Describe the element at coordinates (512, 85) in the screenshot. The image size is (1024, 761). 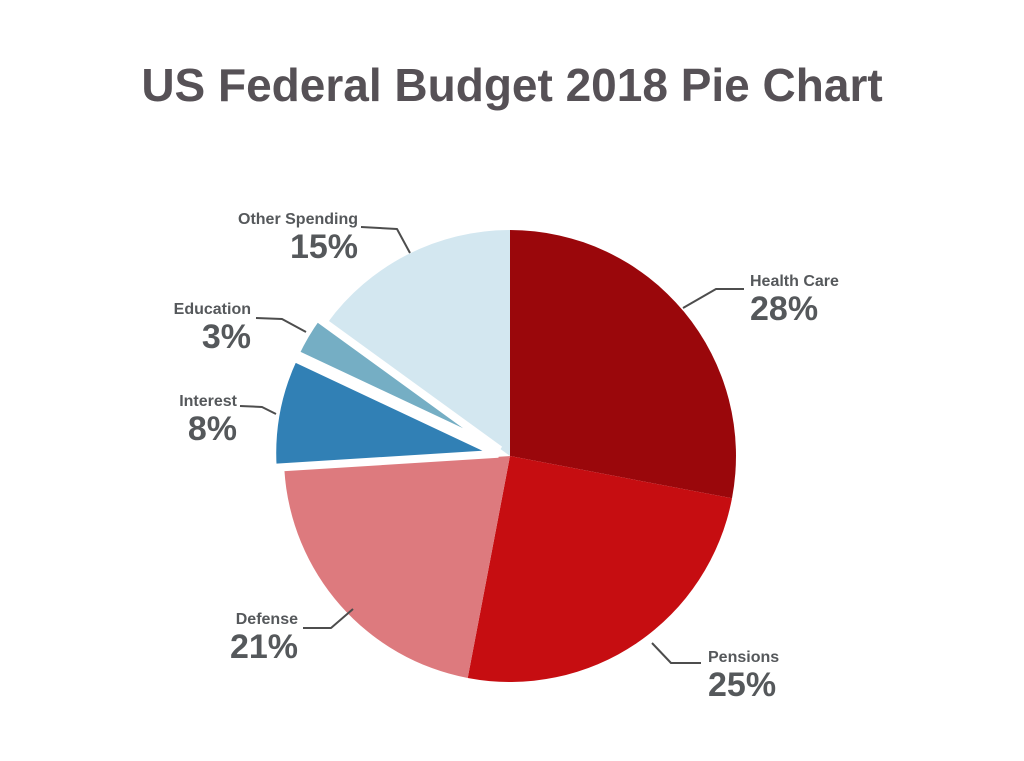
I see `chart-title: US Federal Budget 2018 Pie Chart` at that location.